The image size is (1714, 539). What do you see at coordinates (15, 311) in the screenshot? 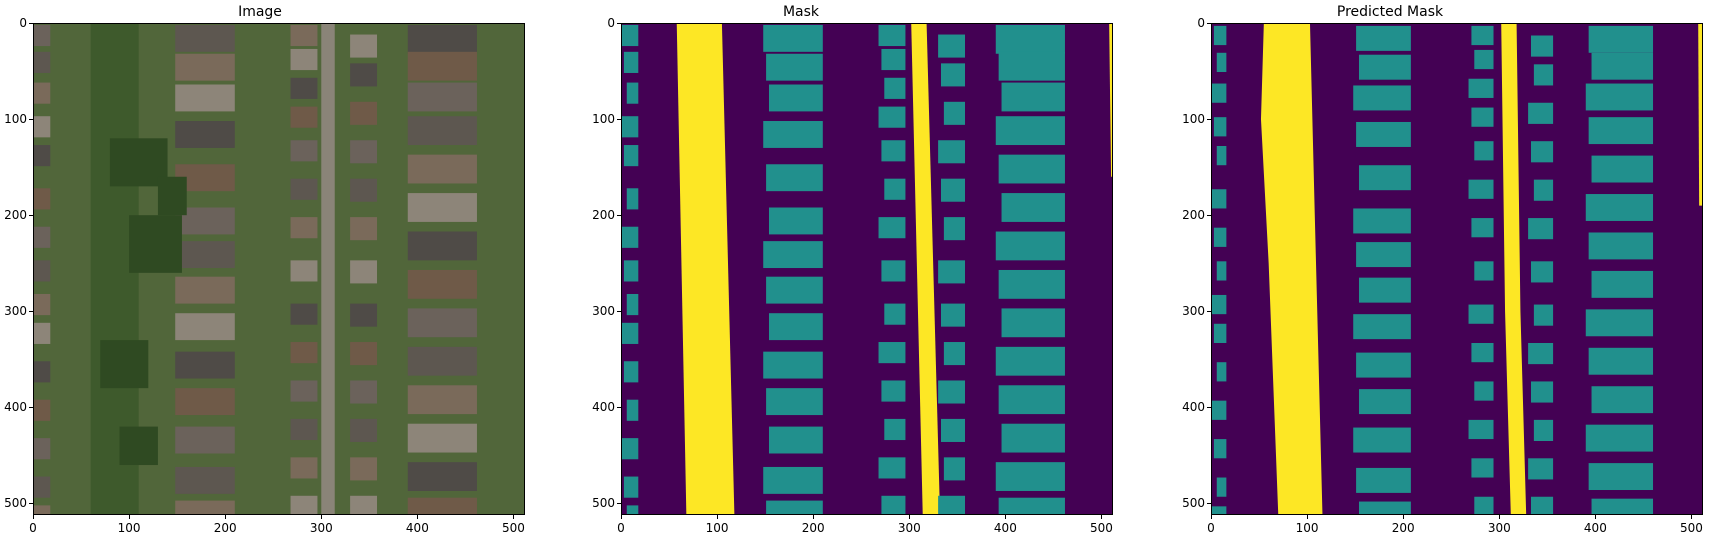
I see `y-tick-label: 300` at bounding box center [15, 311].